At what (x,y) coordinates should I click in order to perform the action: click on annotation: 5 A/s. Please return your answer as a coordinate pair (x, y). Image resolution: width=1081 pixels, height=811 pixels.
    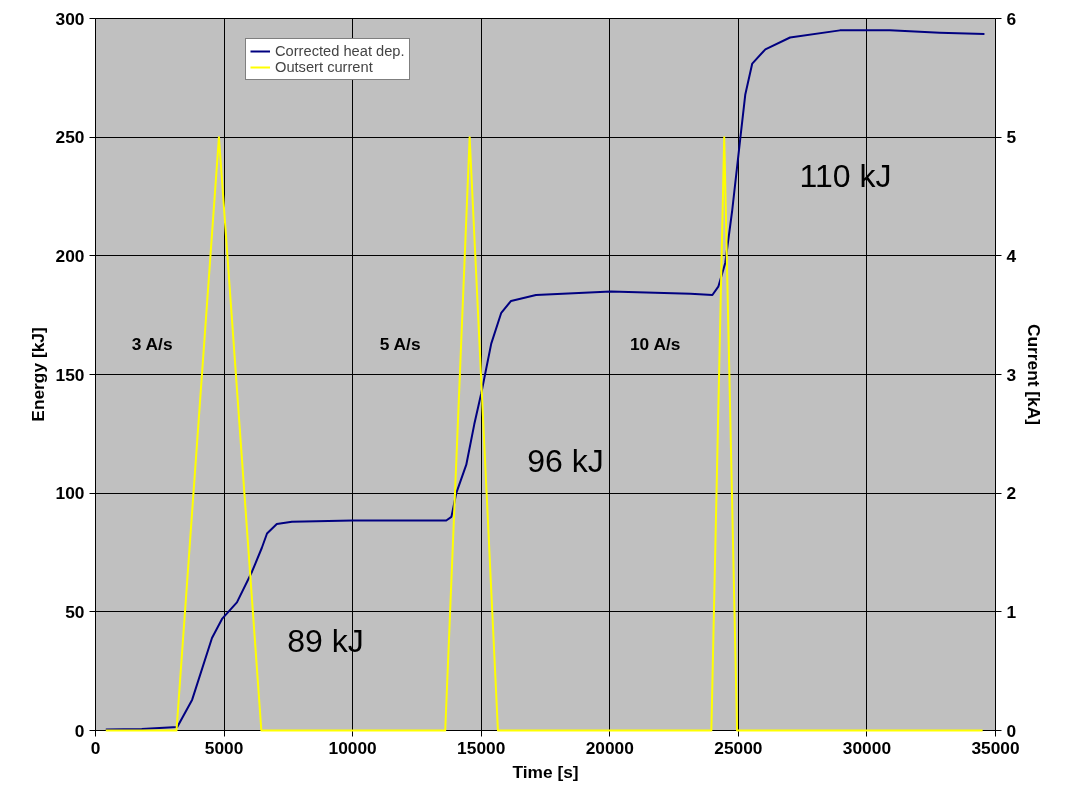
    Looking at the image, I should click on (400, 343).